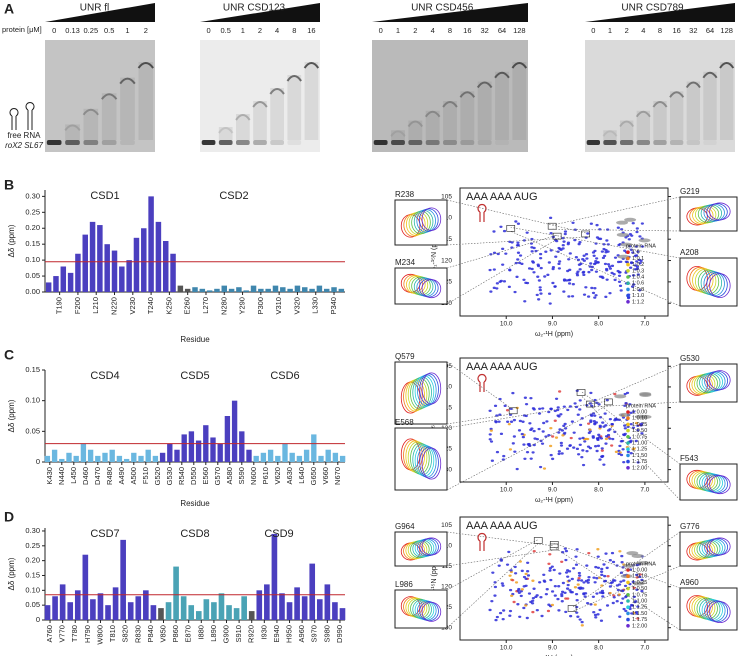 The height and width of the screenshot is (656, 740). I want to click on gel-title: UNR CSD123, so click(254, 8).